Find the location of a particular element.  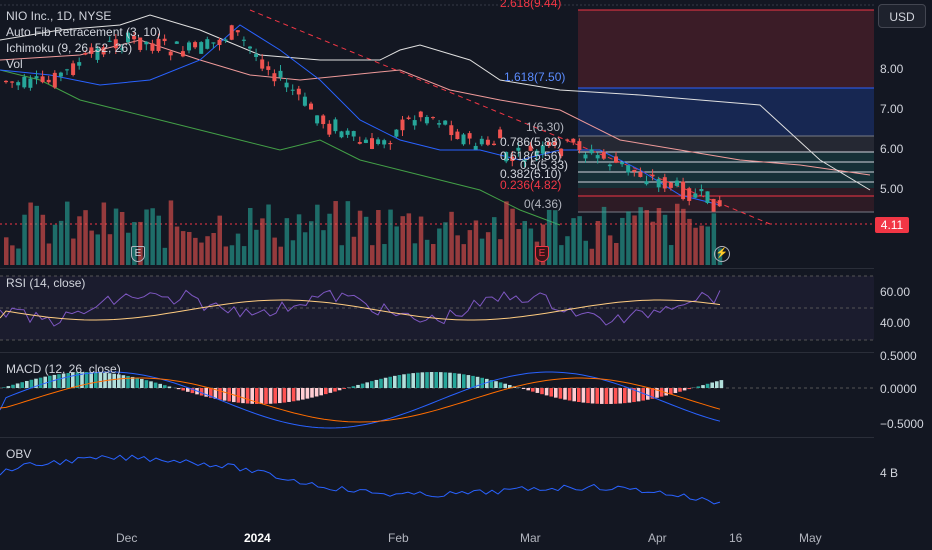

indicator-vol: Vol is located at coordinates (14, 64).